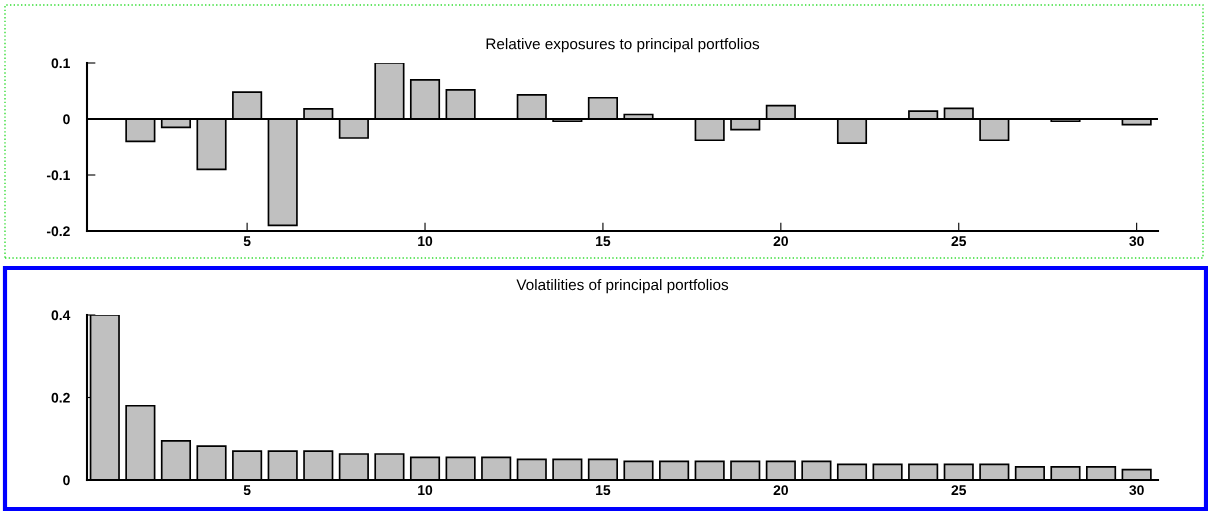  What do you see at coordinates (58, 175) in the screenshot?
I see `y-tick-label: -0.1` at bounding box center [58, 175].